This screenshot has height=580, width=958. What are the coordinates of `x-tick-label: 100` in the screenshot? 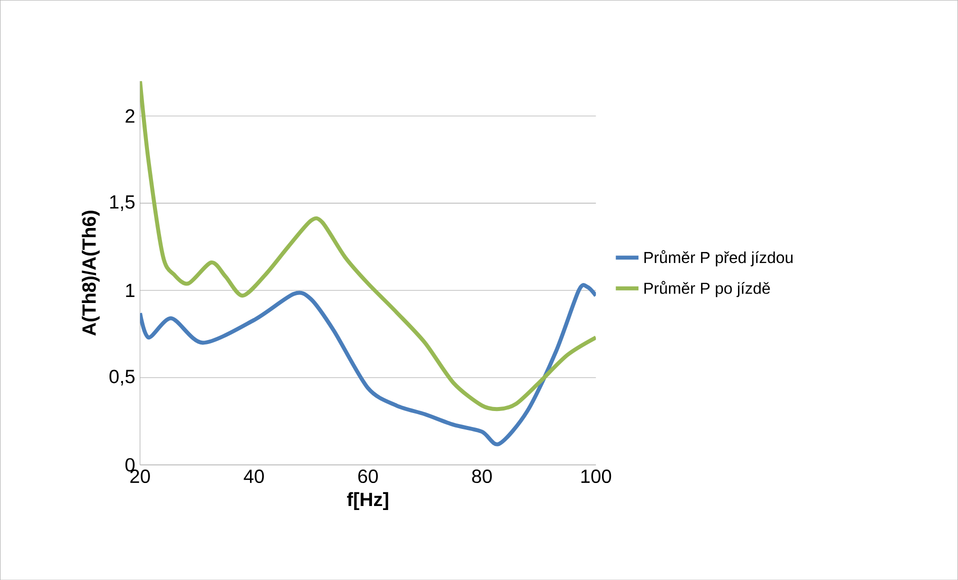 It's located at (596, 476).